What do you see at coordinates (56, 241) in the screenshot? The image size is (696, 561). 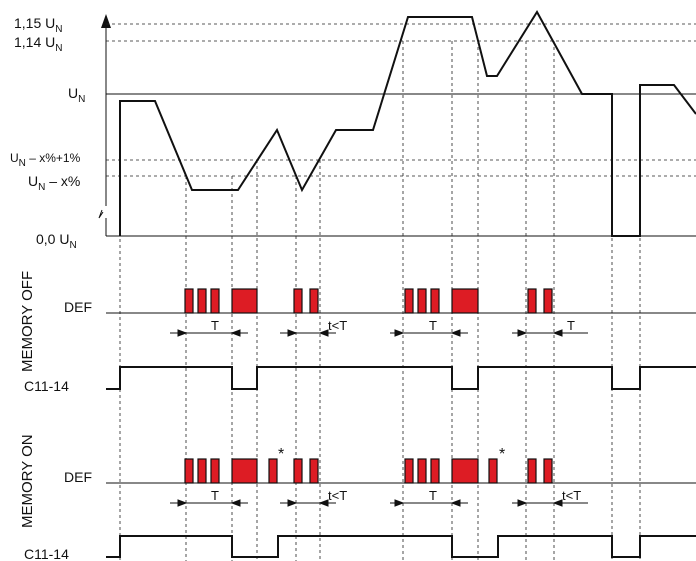 I see `label-zero-un: 0,0 UN` at bounding box center [56, 241].